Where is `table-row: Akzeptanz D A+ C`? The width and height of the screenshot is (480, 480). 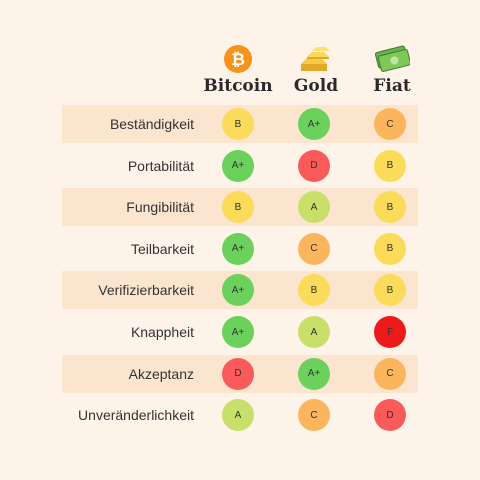 table-row: Akzeptanz D A+ C is located at coordinates (240, 373).